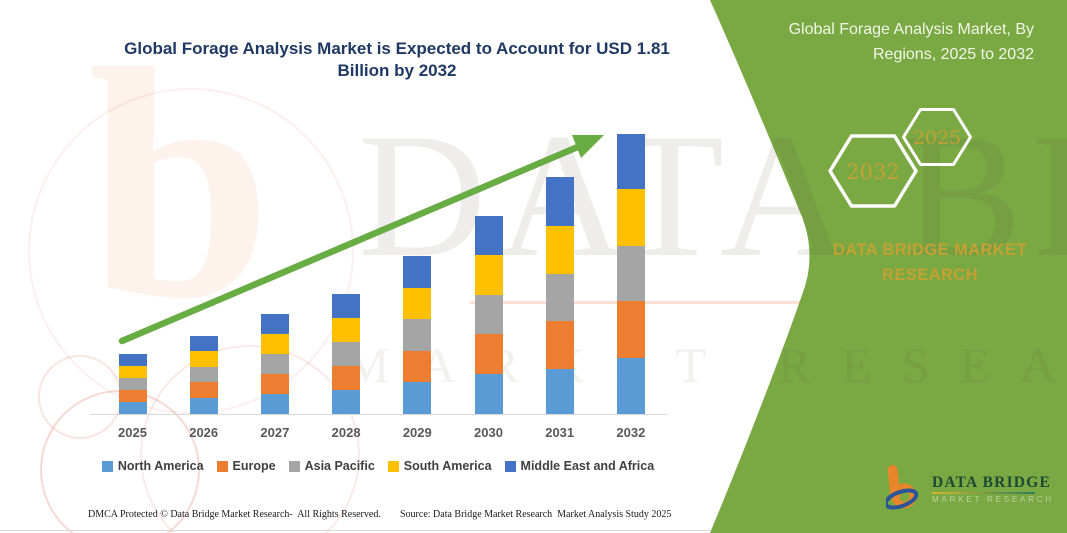  Describe the element at coordinates (254, 466) in the screenshot. I see `legend-label: Europe` at that location.